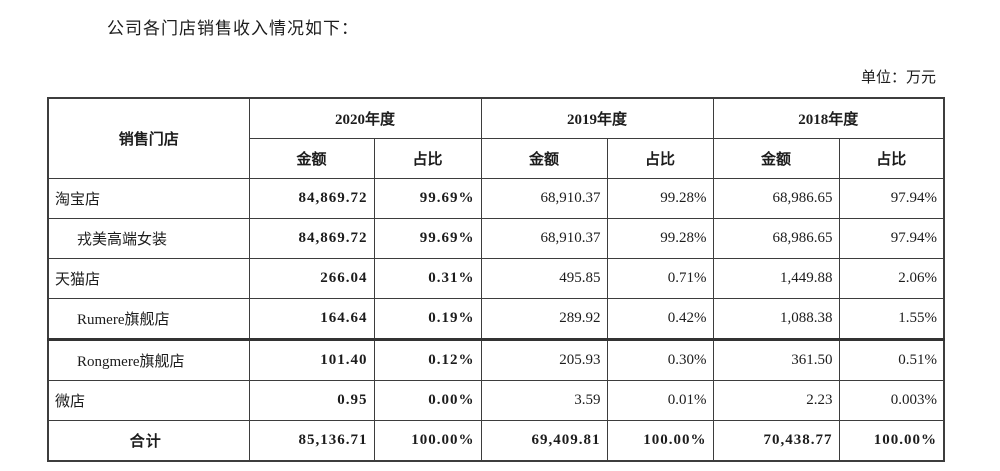 This screenshot has width=1000, height=471. I want to click on total-amount-2020: 85,136.71, so click(311, 441).